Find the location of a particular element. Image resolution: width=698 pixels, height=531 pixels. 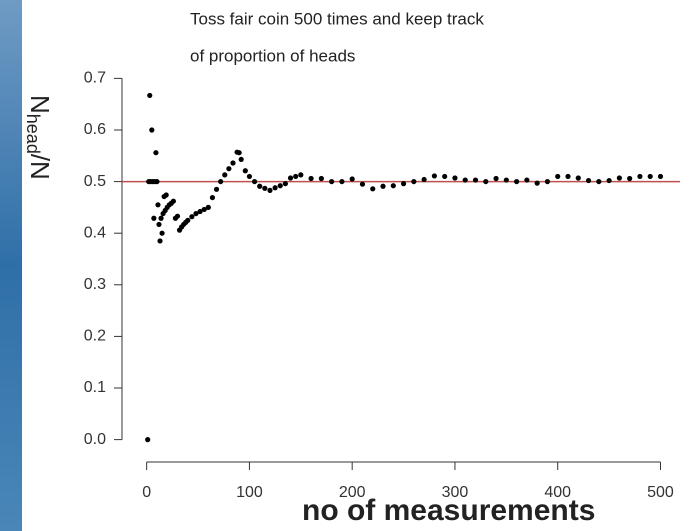

y-axis-label: Nhead/N is located at coordinates (39, 137).